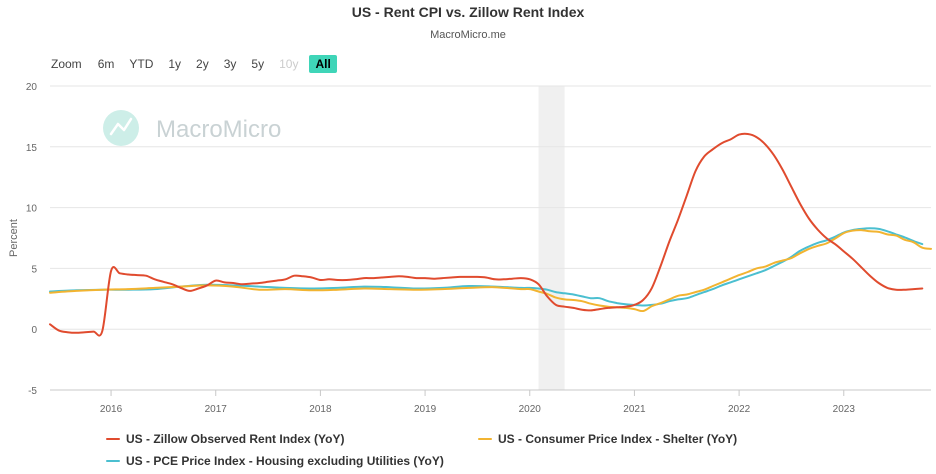 The width and height of the screenshot is (936, 474). Describe the element at coordinates (468, 12) in the screenshot. I see `chart-title: US - Rent CPI vs. Zillow Rent Index` at that location.